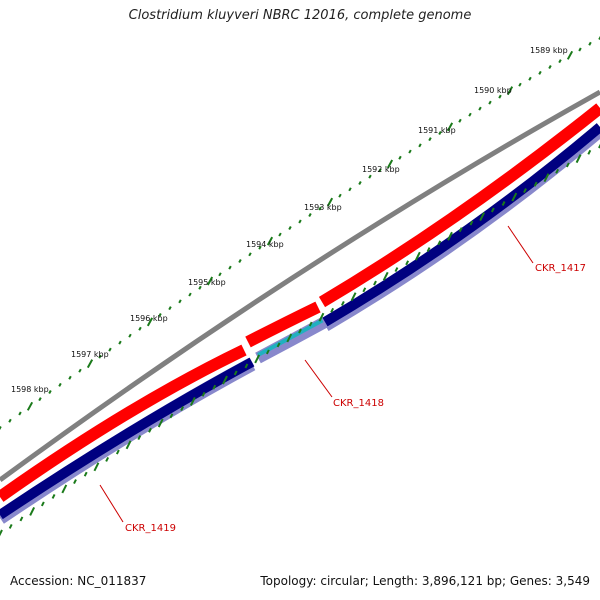 The width and height of the screenshot is (600, 600). I want to click on gene-label-ckr-1417: CKR_1417, so click(560, 268).